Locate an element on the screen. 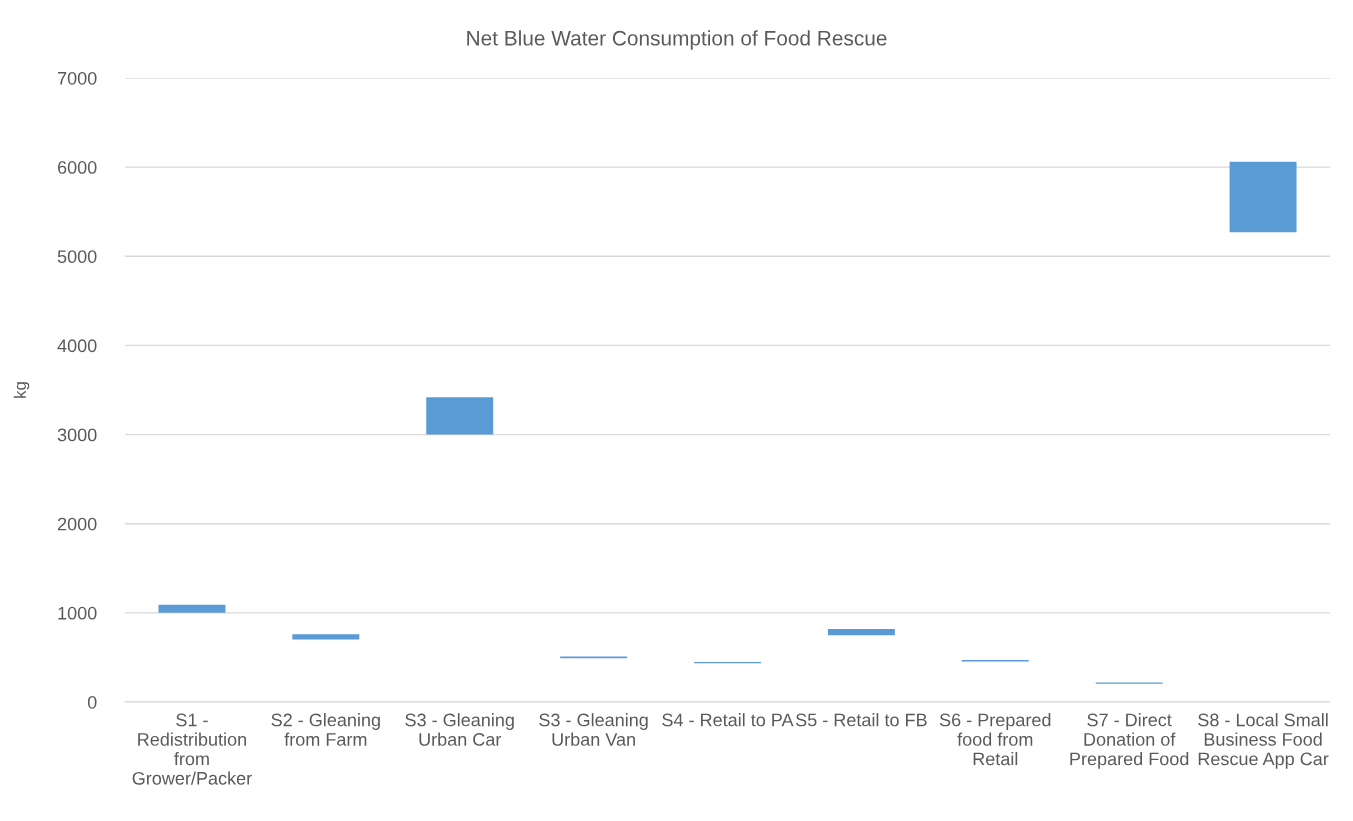 The image size is (1353, 821). x-tick-label: S1 - Redistribution from Grower/Packer is located at coordinates (192, 749).